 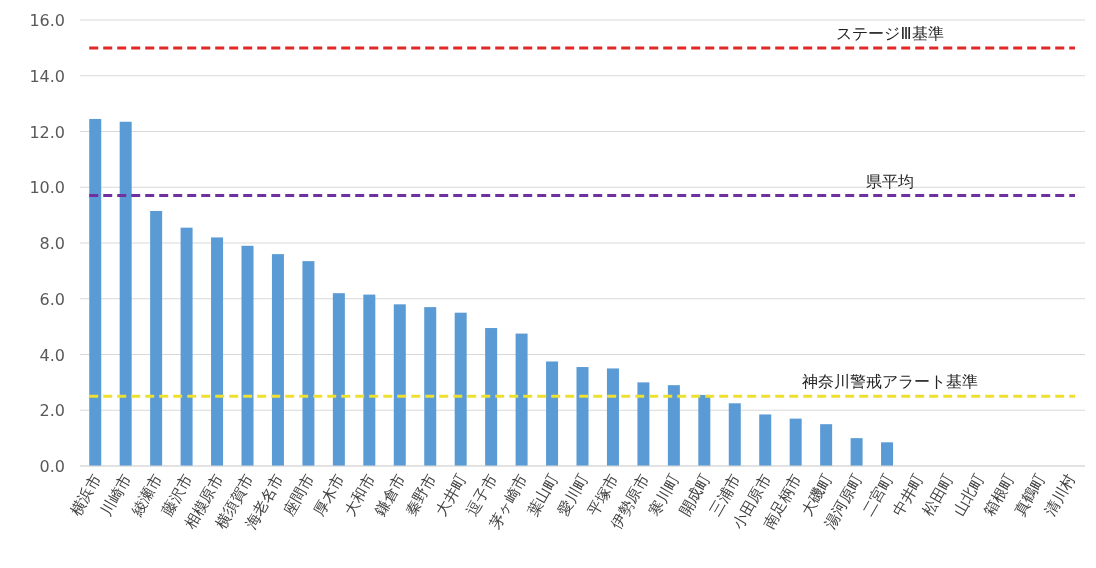 I want to click on y-tick-label: 2.0, so click(x=52, y=411).